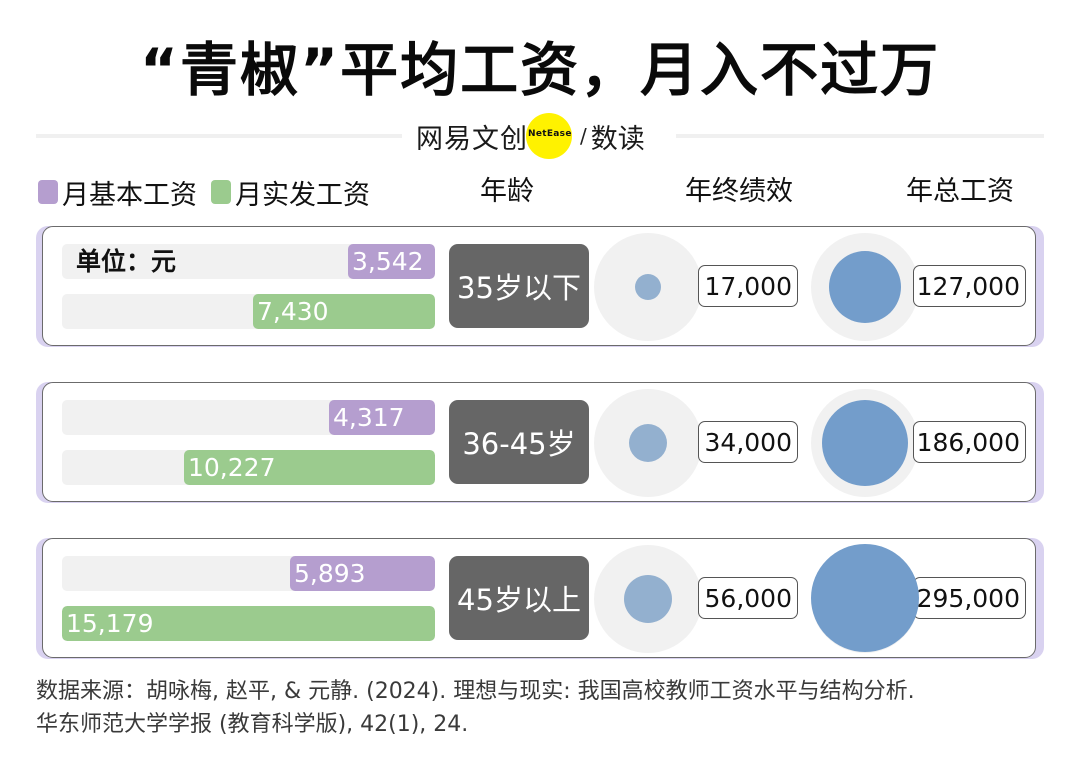 Image resolution: width=1080 pixels, height=777 pixels. I want to click on actual-salary-bar: 7,430, so click(344, 311).